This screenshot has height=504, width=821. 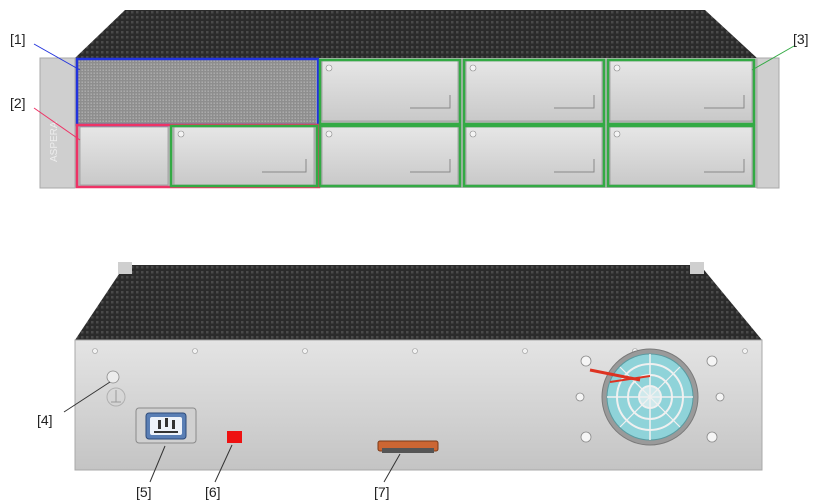 I want to click on callout-6-label: [6], so click(x=213, y=492).